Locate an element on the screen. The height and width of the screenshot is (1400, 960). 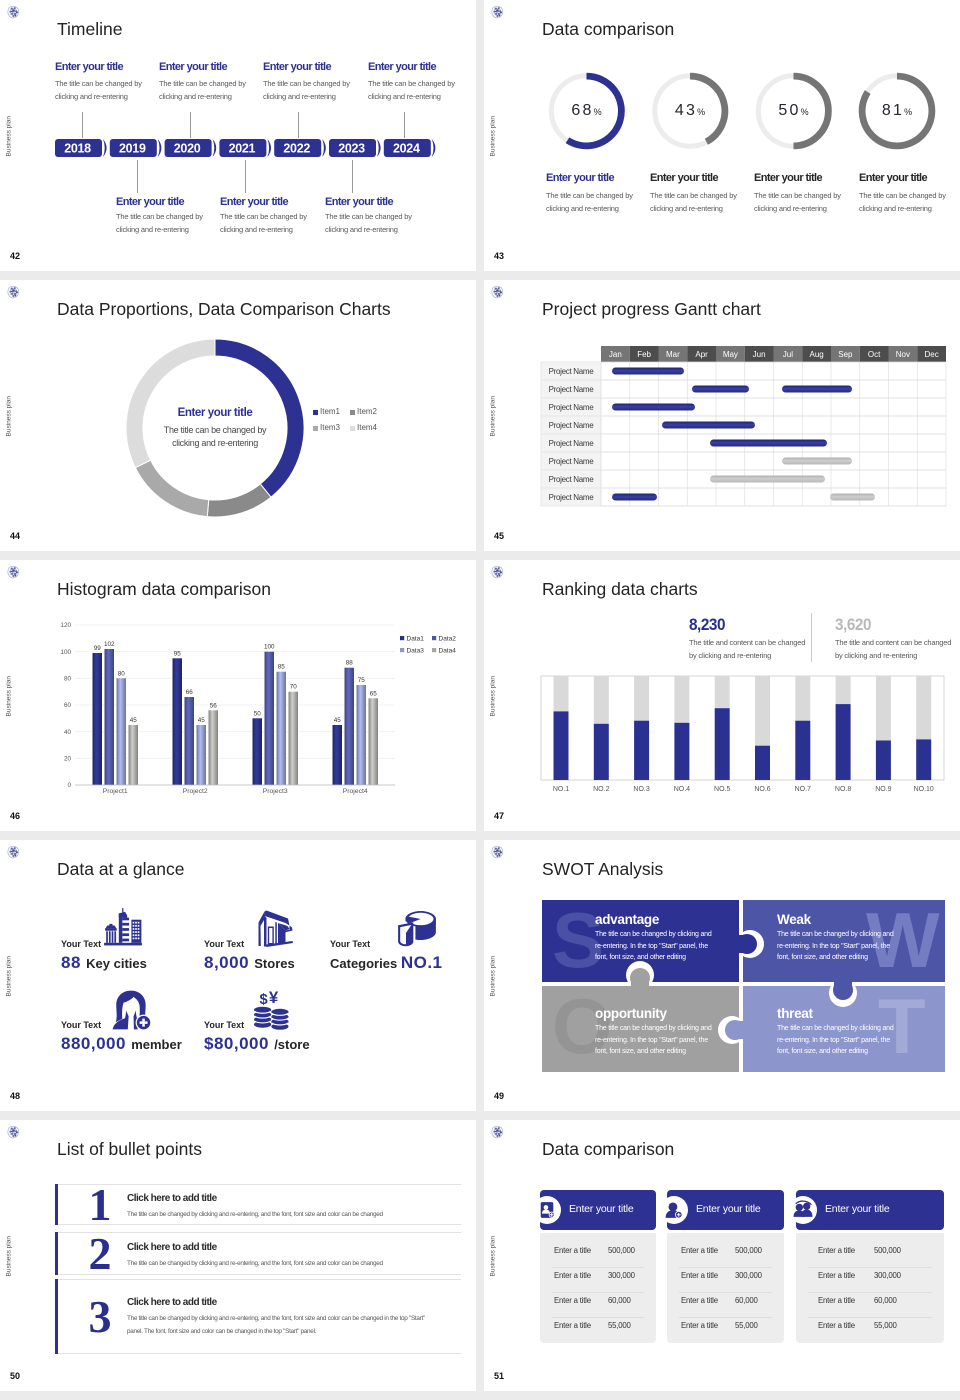
svg-text: Sep is located at coordinates (845, 354).